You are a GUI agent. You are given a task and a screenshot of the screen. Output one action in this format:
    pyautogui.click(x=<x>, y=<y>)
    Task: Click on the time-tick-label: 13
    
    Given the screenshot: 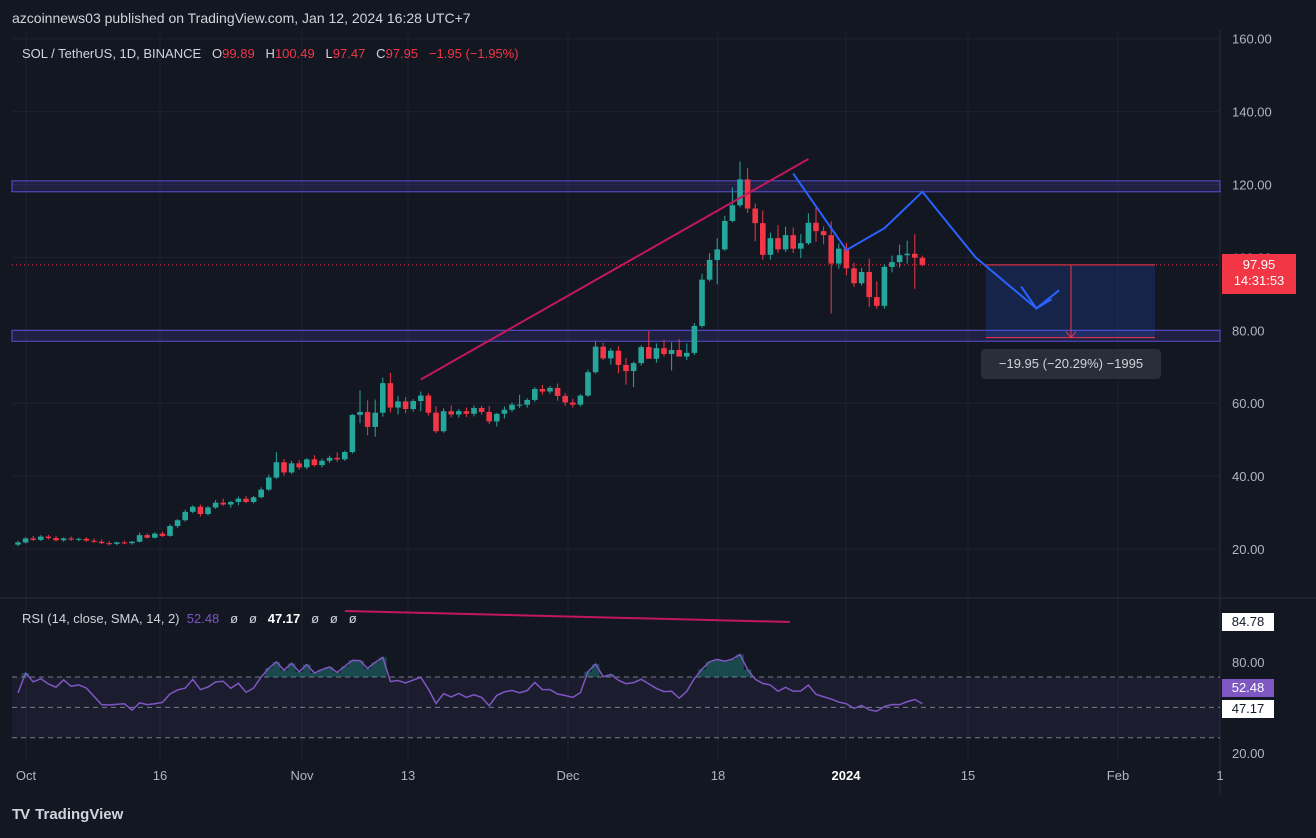 What is the action you would take?
    pyautogui.click(x=408, y=775)
    